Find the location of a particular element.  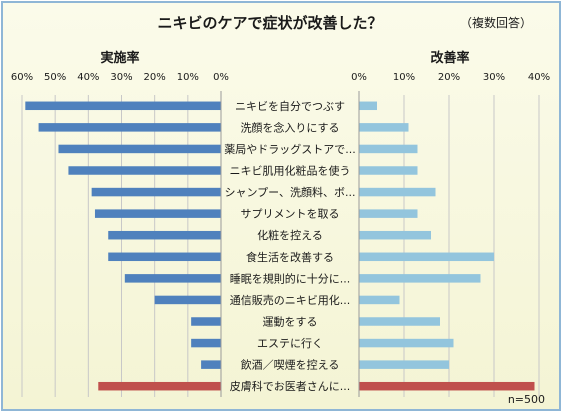

left-tick-label: 30% is located at coordinates (121, 77).